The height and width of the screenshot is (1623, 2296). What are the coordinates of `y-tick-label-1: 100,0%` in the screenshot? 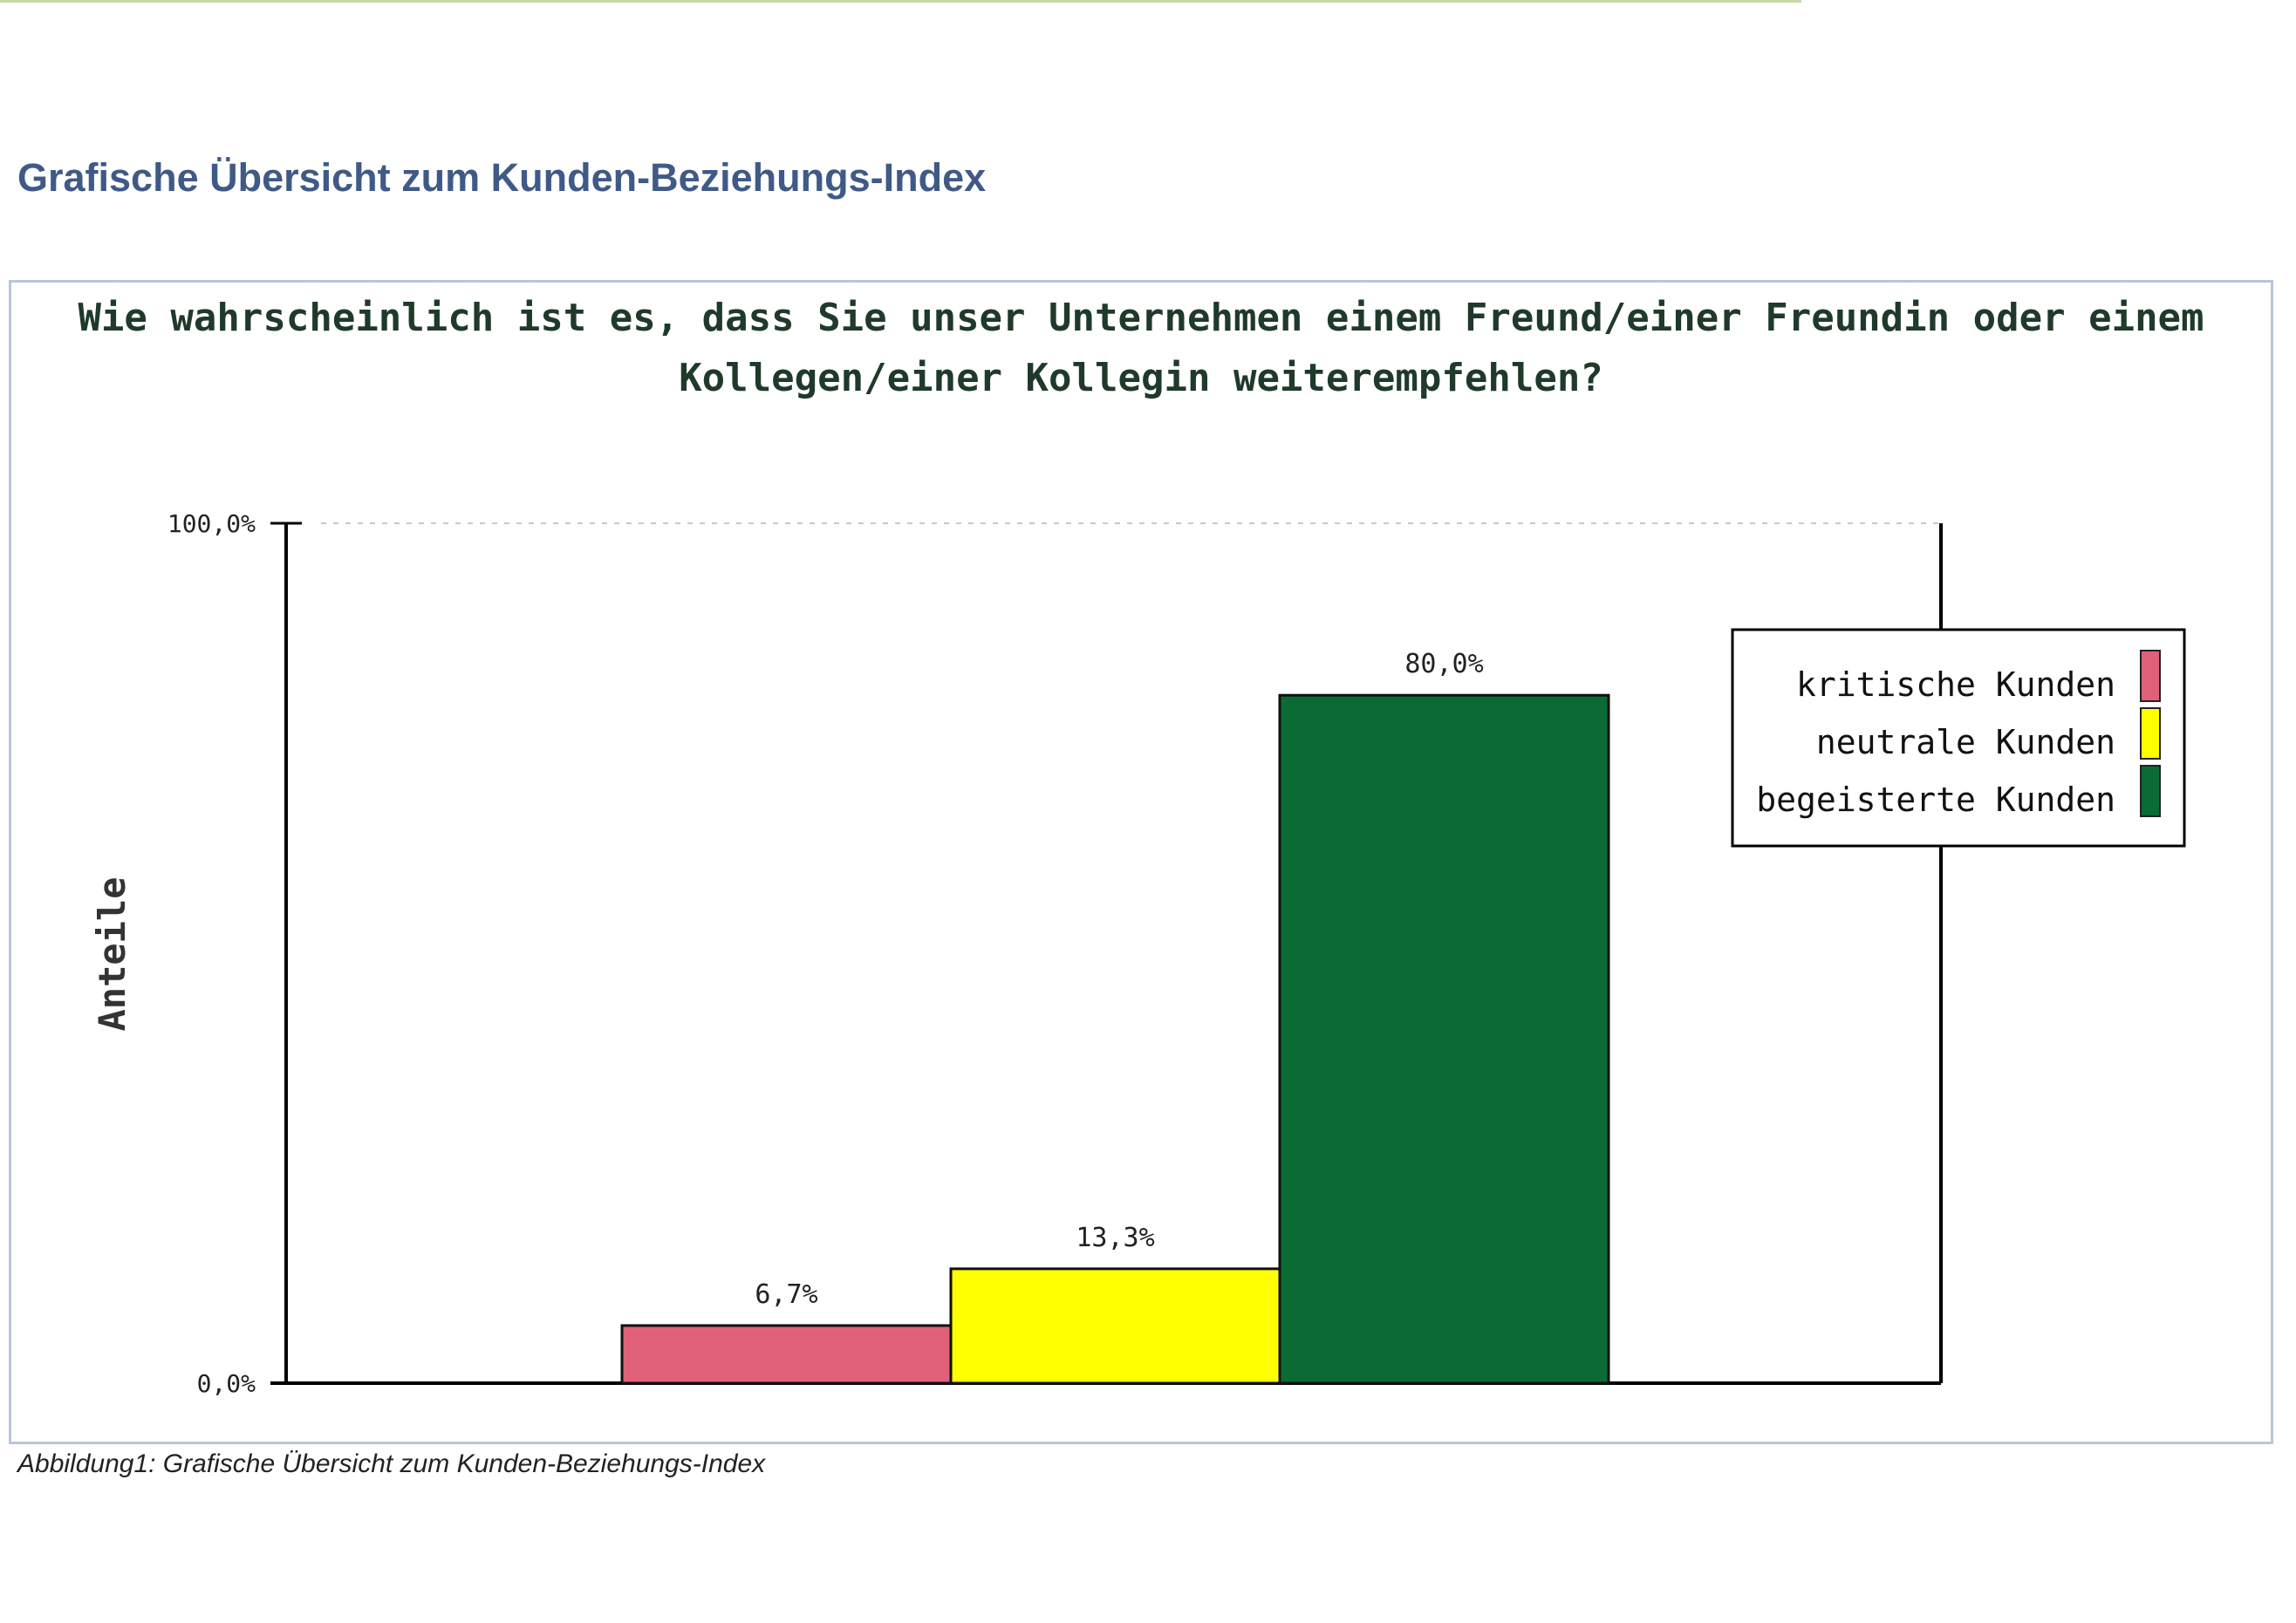 It's located at (211, 523).